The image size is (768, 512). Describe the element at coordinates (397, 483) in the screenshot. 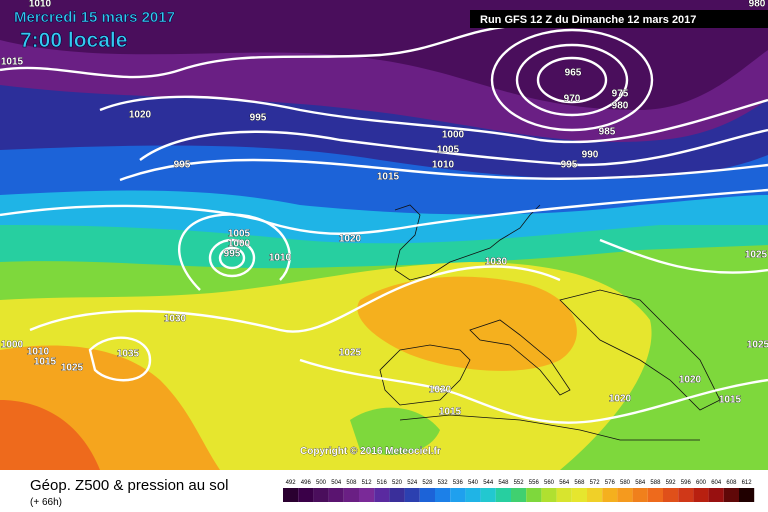

I see `colorbar-label: 520` at that location.